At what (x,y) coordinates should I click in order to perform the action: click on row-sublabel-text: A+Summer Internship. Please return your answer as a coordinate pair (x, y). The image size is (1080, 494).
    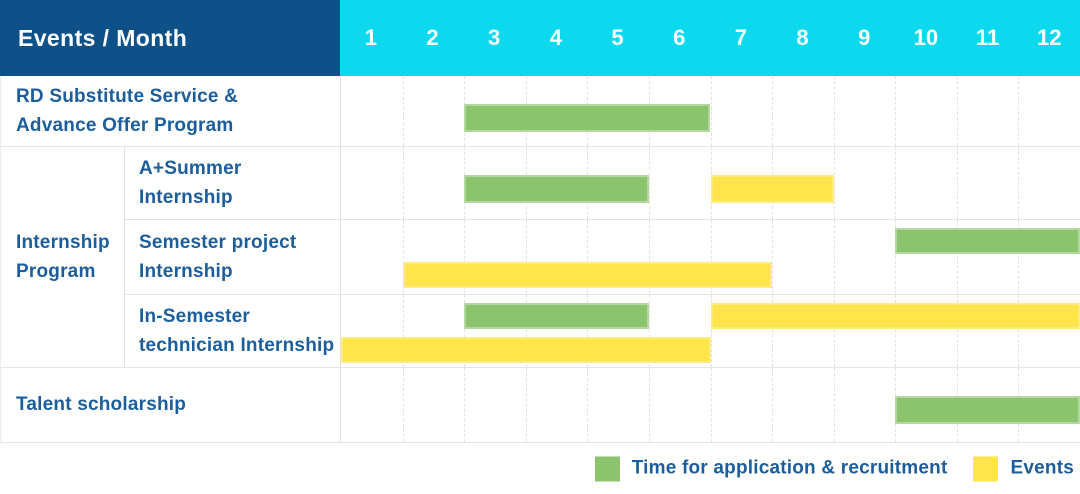
    Looking at the image, I should click on (190, 182).